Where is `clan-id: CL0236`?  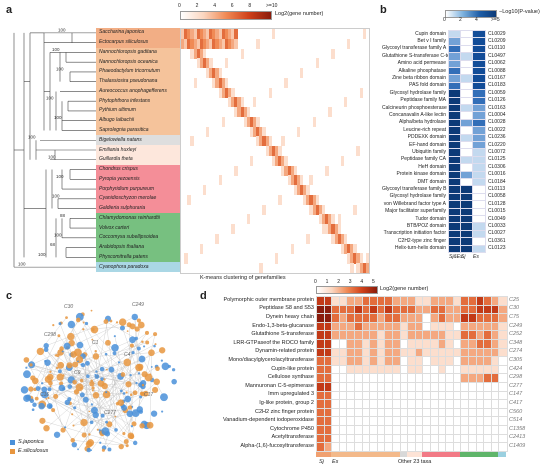 clan-id: CL0236 is located at coordinates (497, 137).